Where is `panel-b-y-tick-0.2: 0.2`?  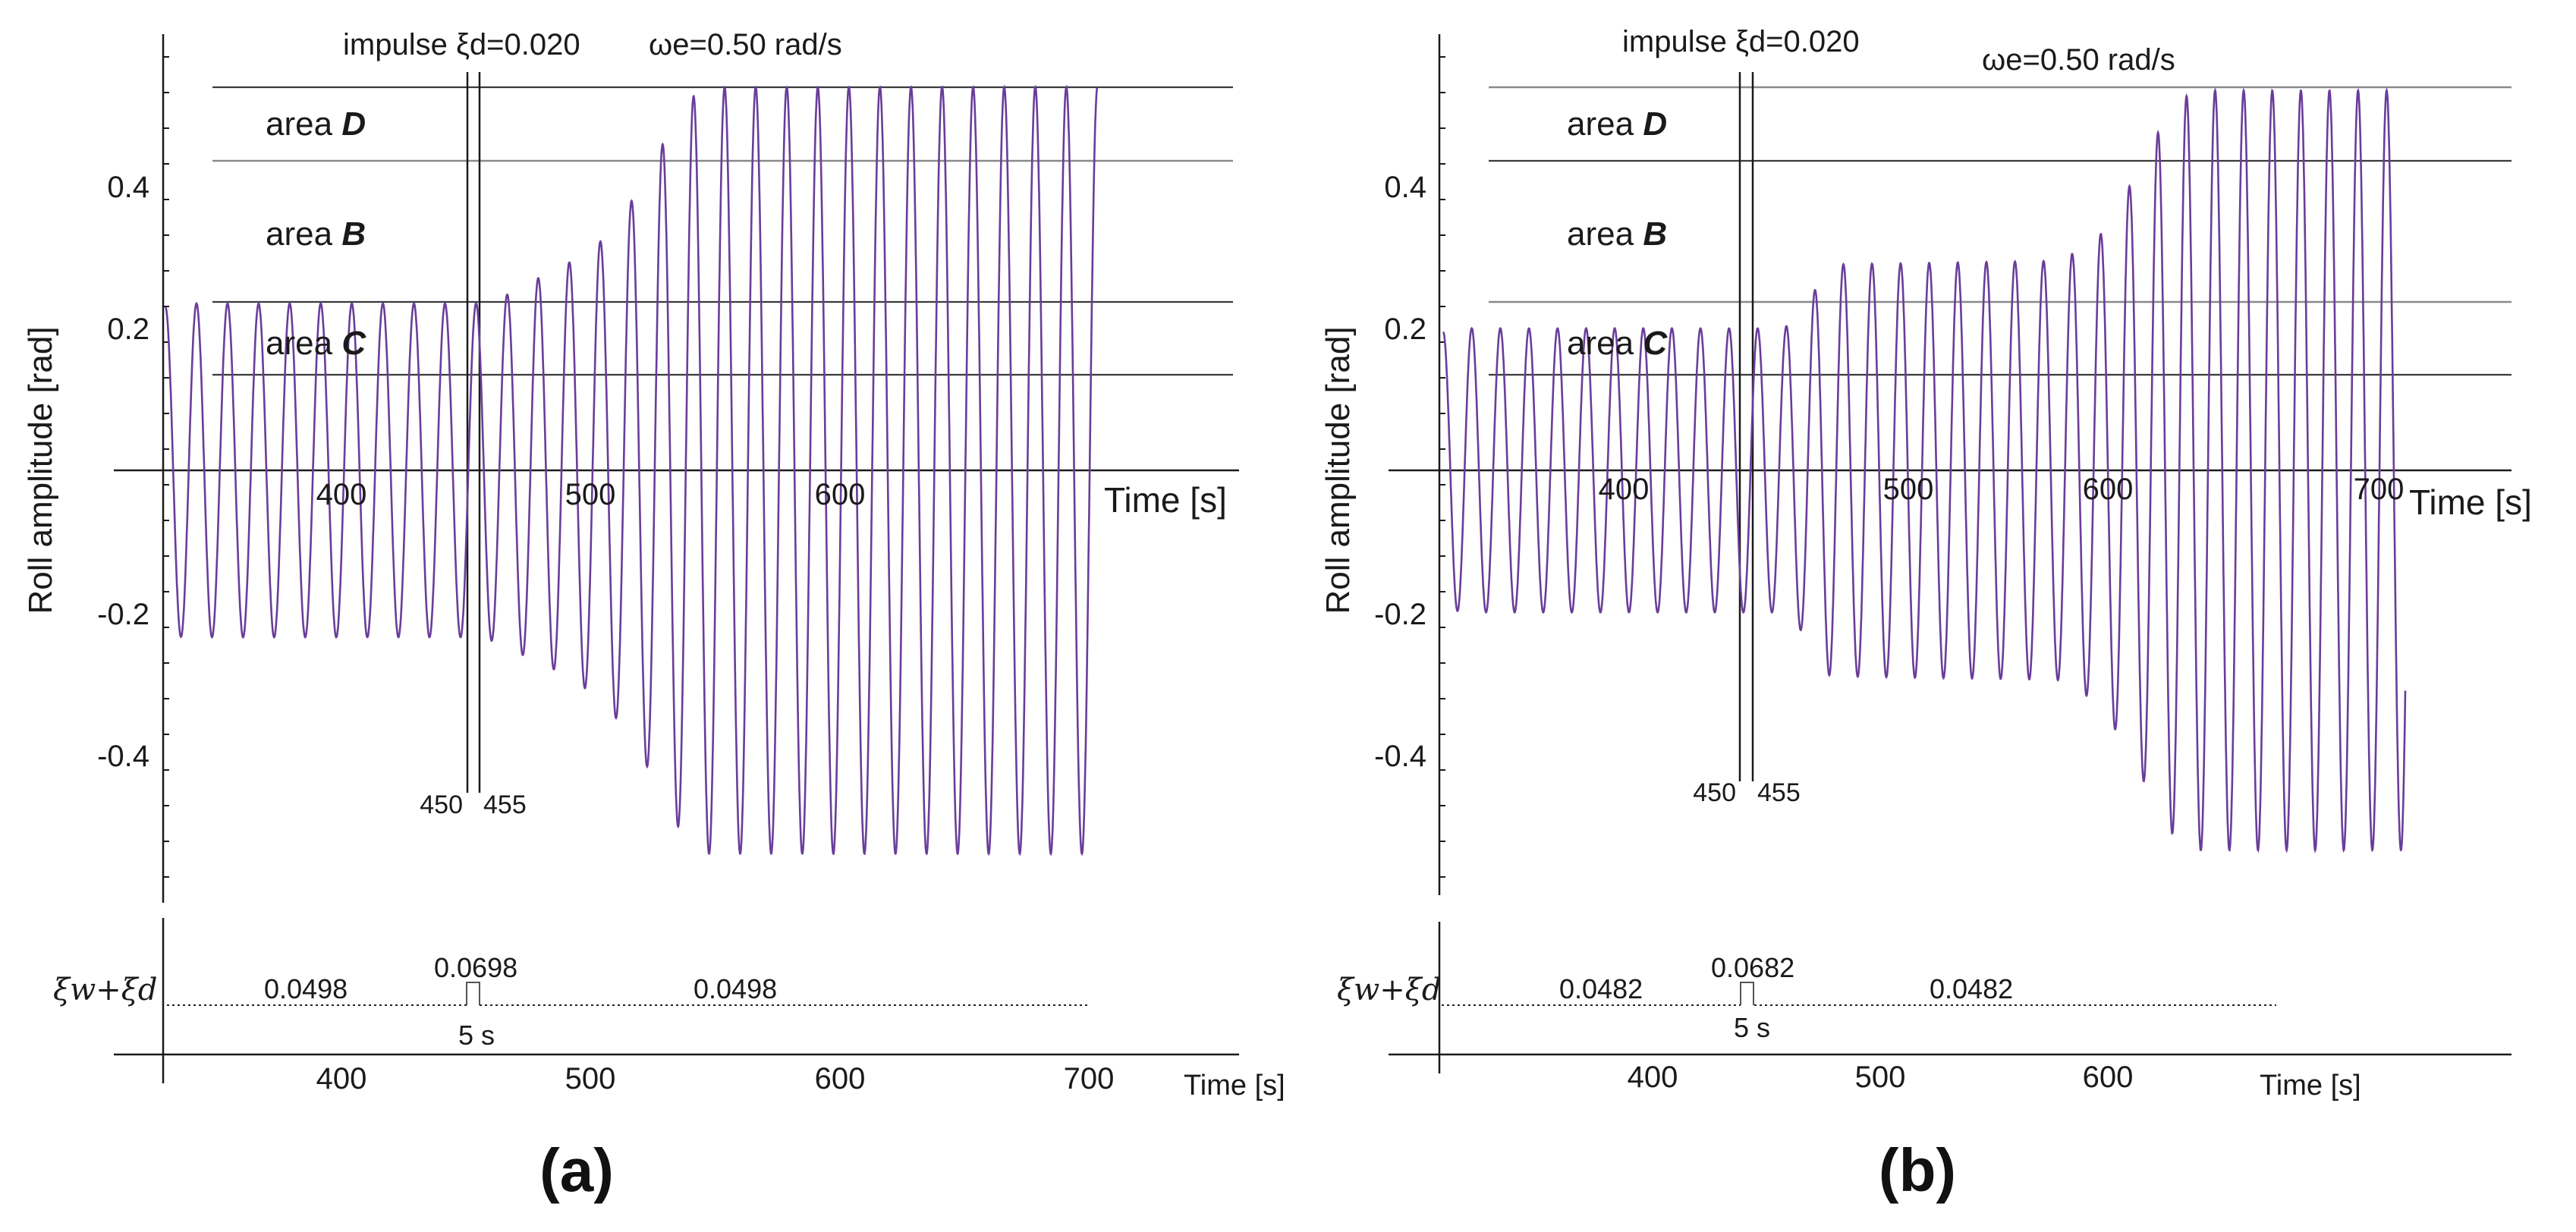
panel-b-y-tick-0.2: 0.2 is located at coordinates (1405, 329).